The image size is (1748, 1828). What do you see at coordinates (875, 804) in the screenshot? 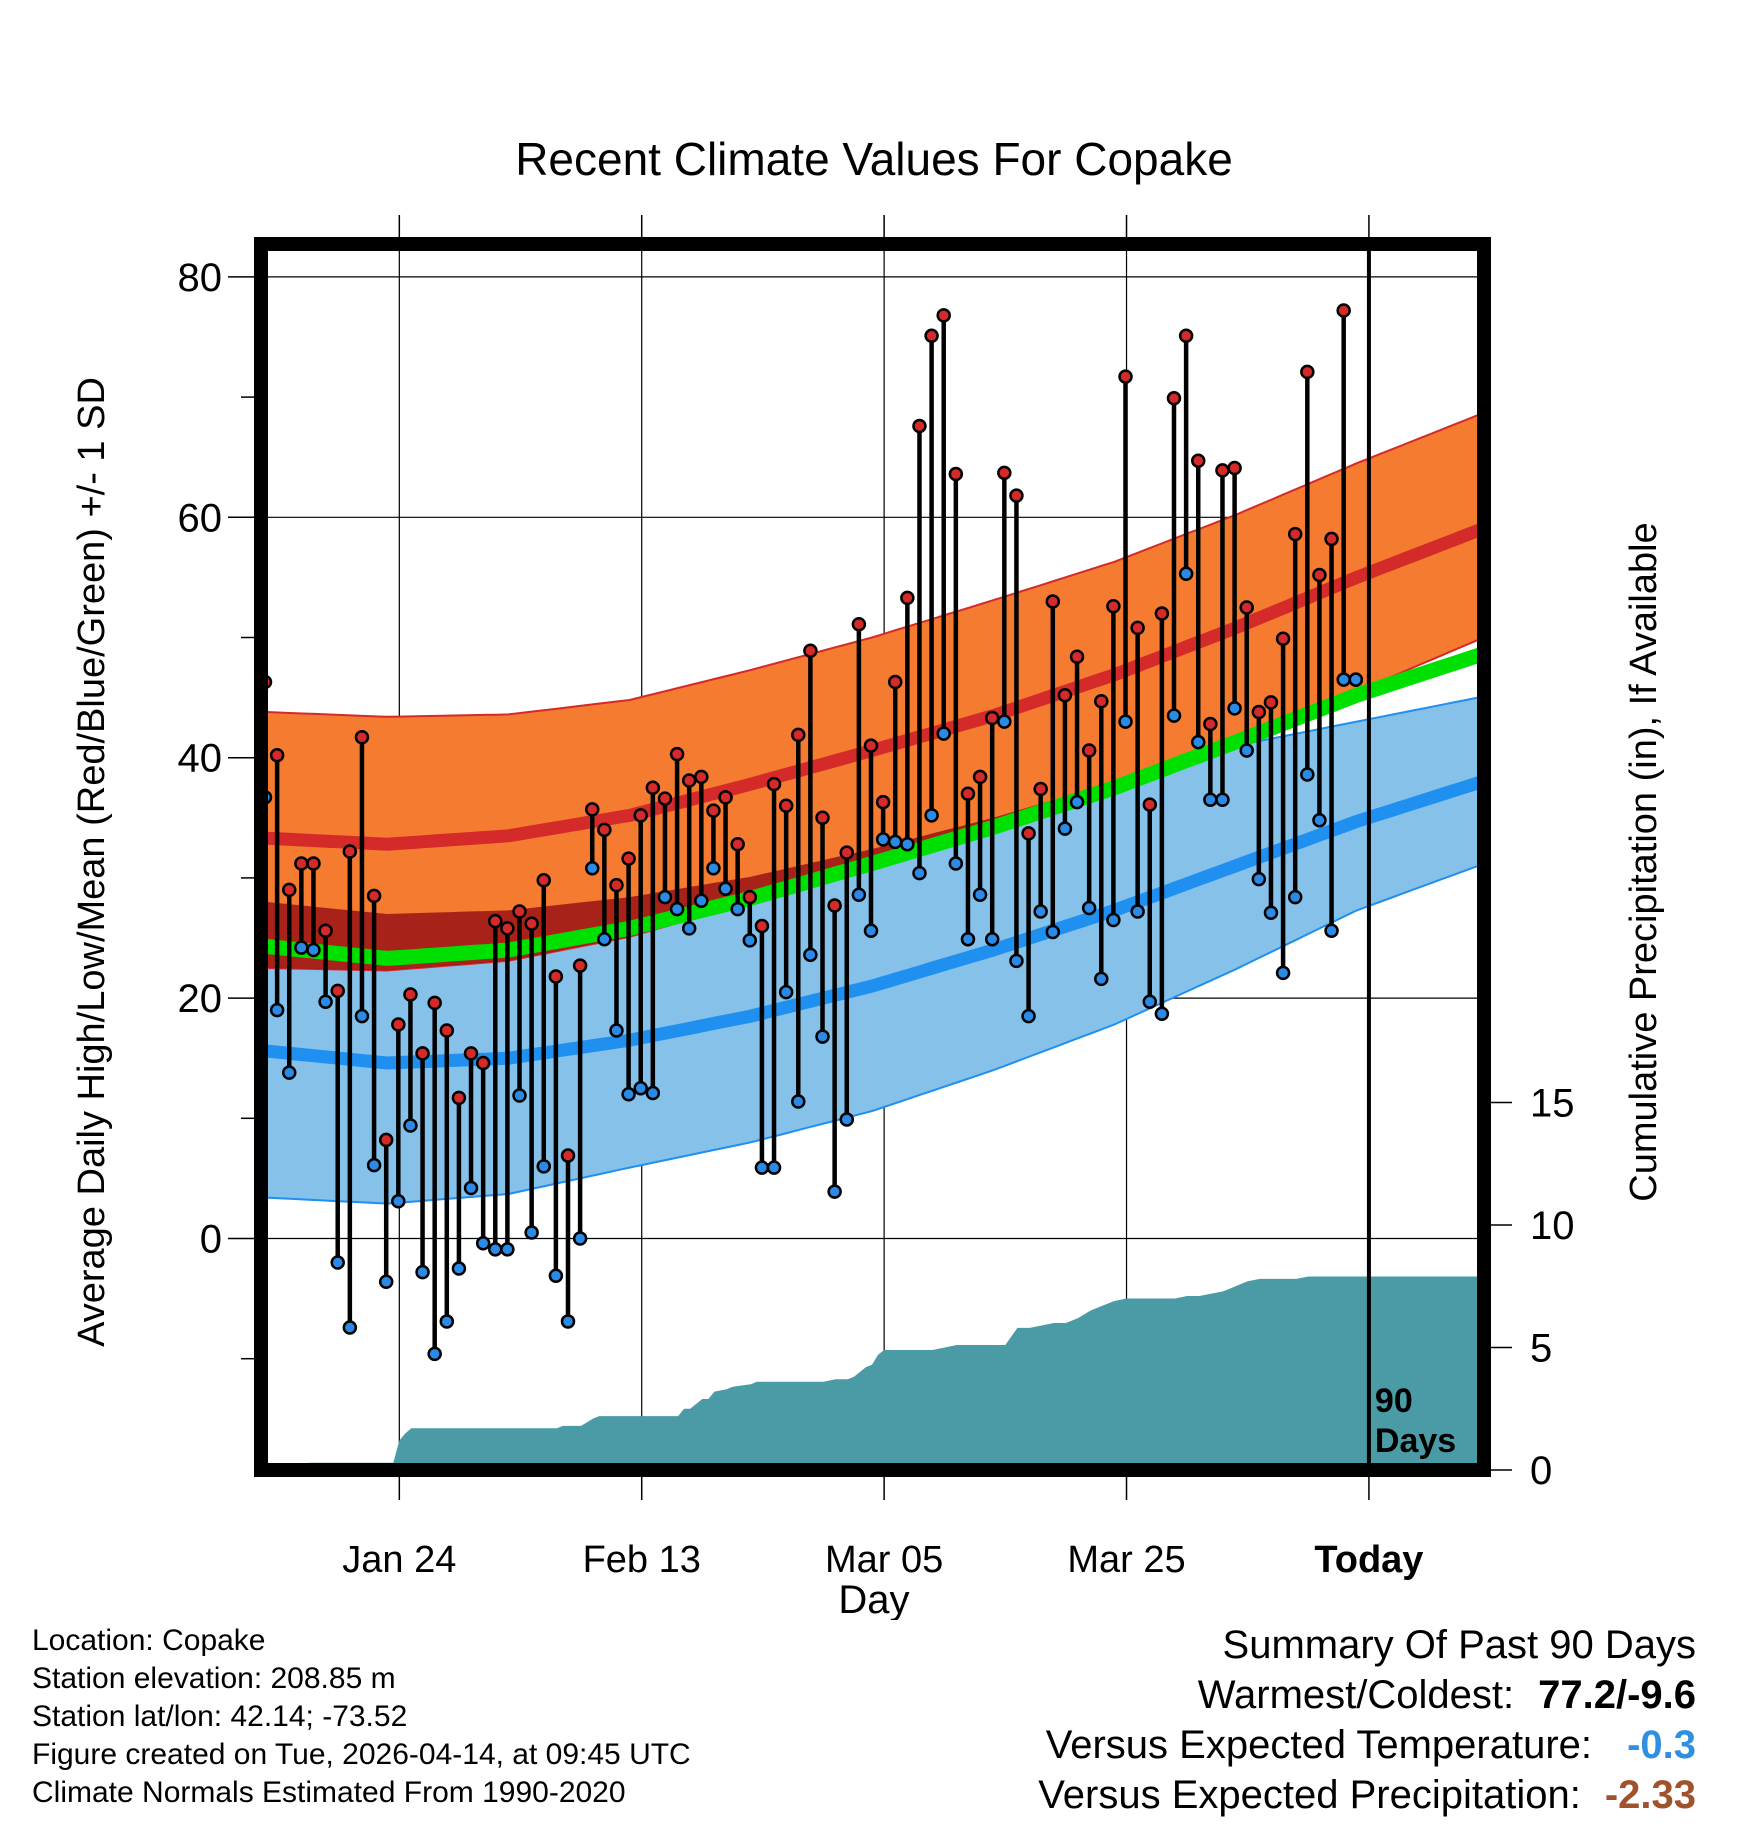
I see `overlap-band` at bounding box center [875, 804].